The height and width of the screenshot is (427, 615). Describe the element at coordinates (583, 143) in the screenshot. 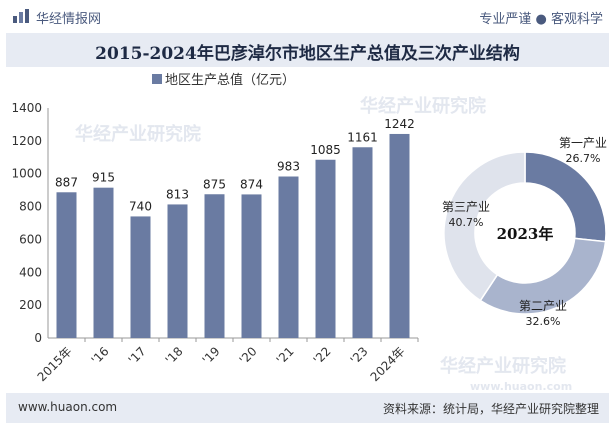

I see `slice-name-label: 第一产业` at that location.